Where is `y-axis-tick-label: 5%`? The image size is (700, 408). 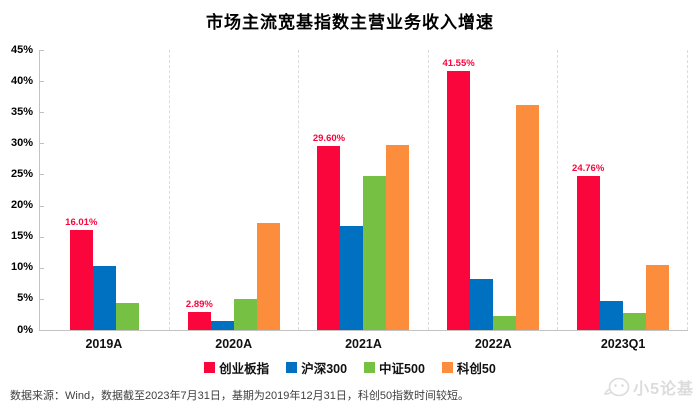 y-axis-tick-label: 5% is located at coordinates (25, 298).